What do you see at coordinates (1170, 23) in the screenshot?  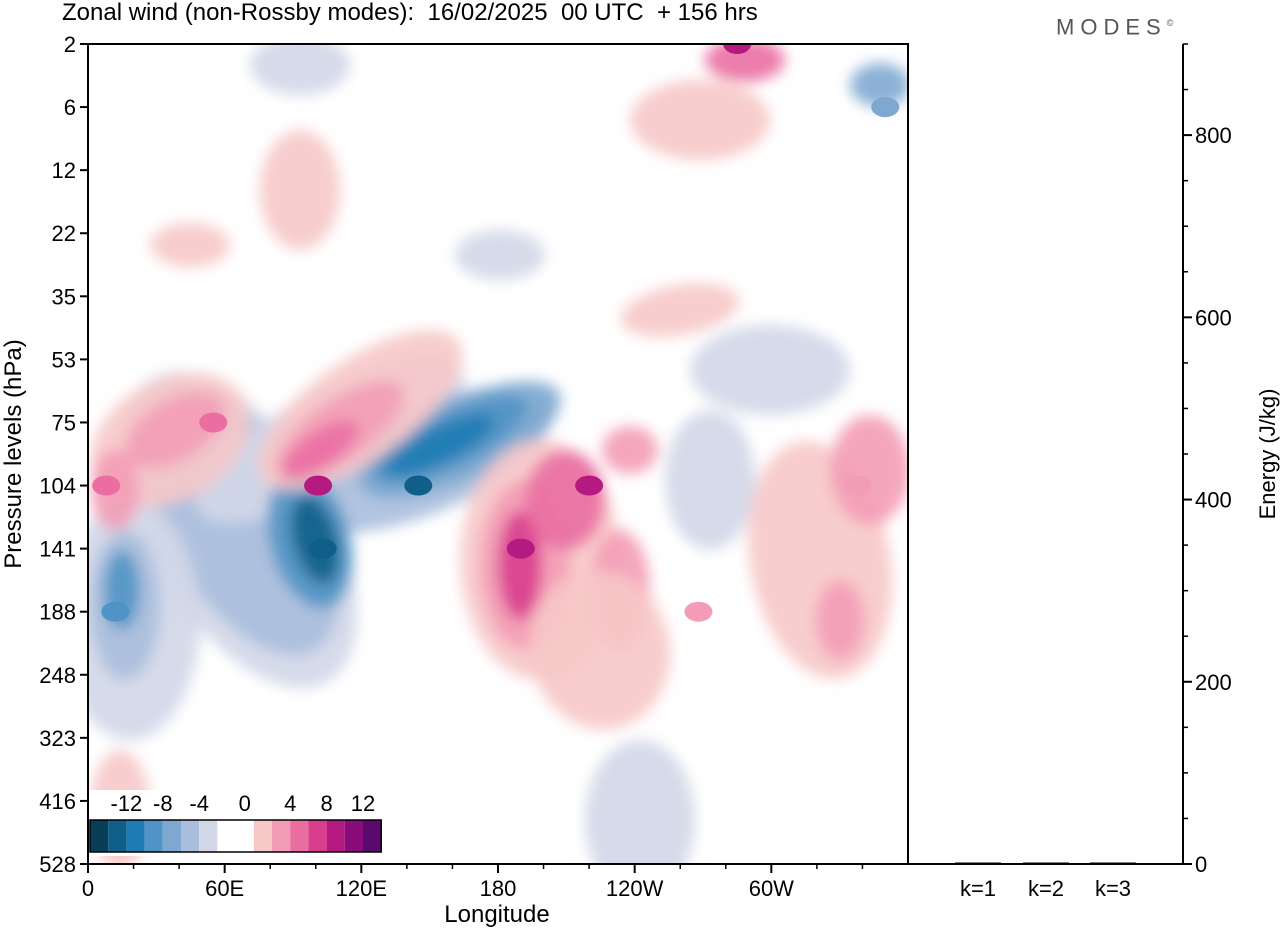 I see `logo-mark: ©` at bounding box center [1170, 23].